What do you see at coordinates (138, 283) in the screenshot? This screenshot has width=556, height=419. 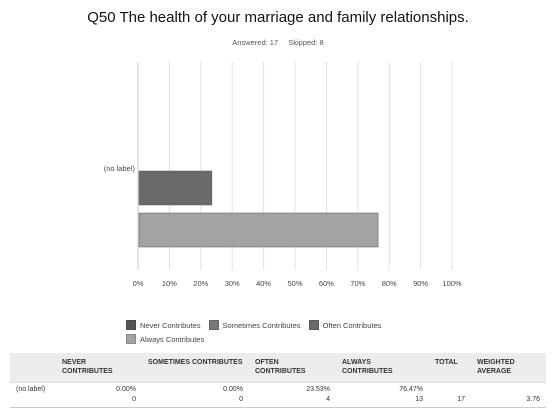 I see `x-tick-label: 0%` at bounding box center [138, 283].